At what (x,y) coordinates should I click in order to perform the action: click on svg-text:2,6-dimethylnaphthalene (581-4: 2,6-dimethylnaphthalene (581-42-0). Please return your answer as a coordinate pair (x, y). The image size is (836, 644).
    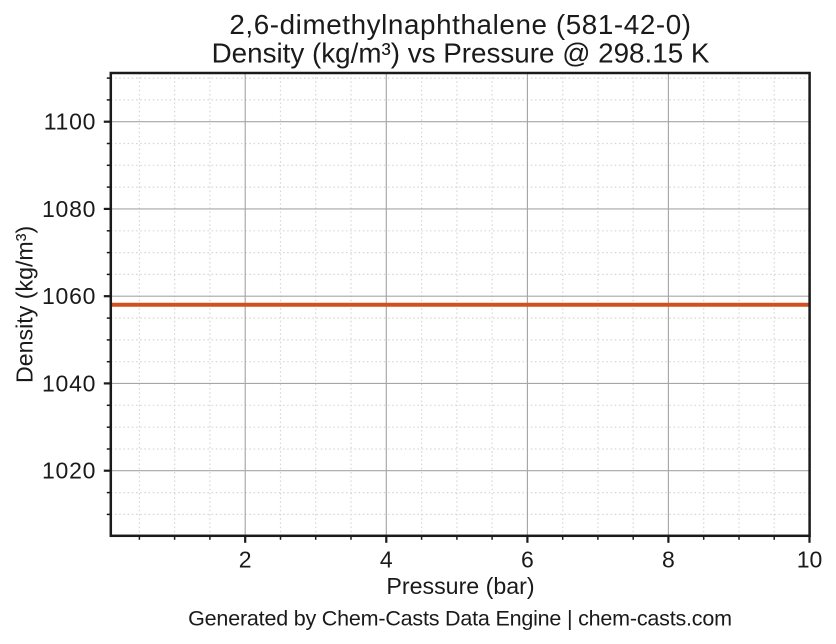
    Looking at the image, I should click on (460, 24).